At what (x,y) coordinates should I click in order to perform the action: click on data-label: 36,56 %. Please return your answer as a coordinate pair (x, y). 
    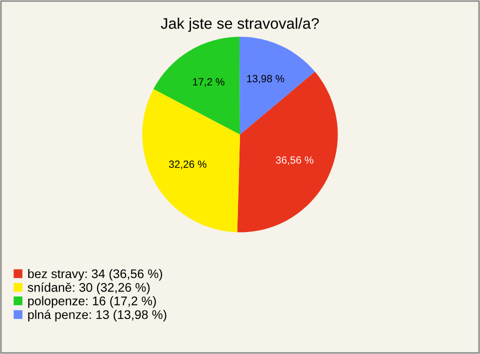
    Looking at the image, I should click on (295, 160).